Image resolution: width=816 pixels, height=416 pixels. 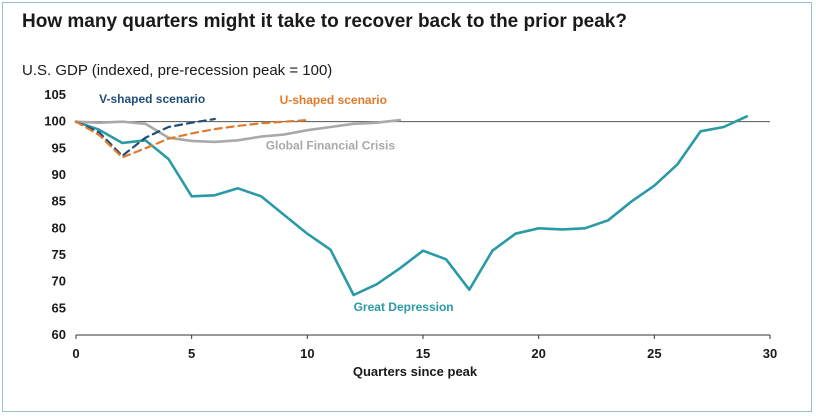 What do you see at coordinates (331, 145) in the screenshot?
I see `annotation-global-financial-crisis: Global Financial Crisis` at bounding box center [331, 145].